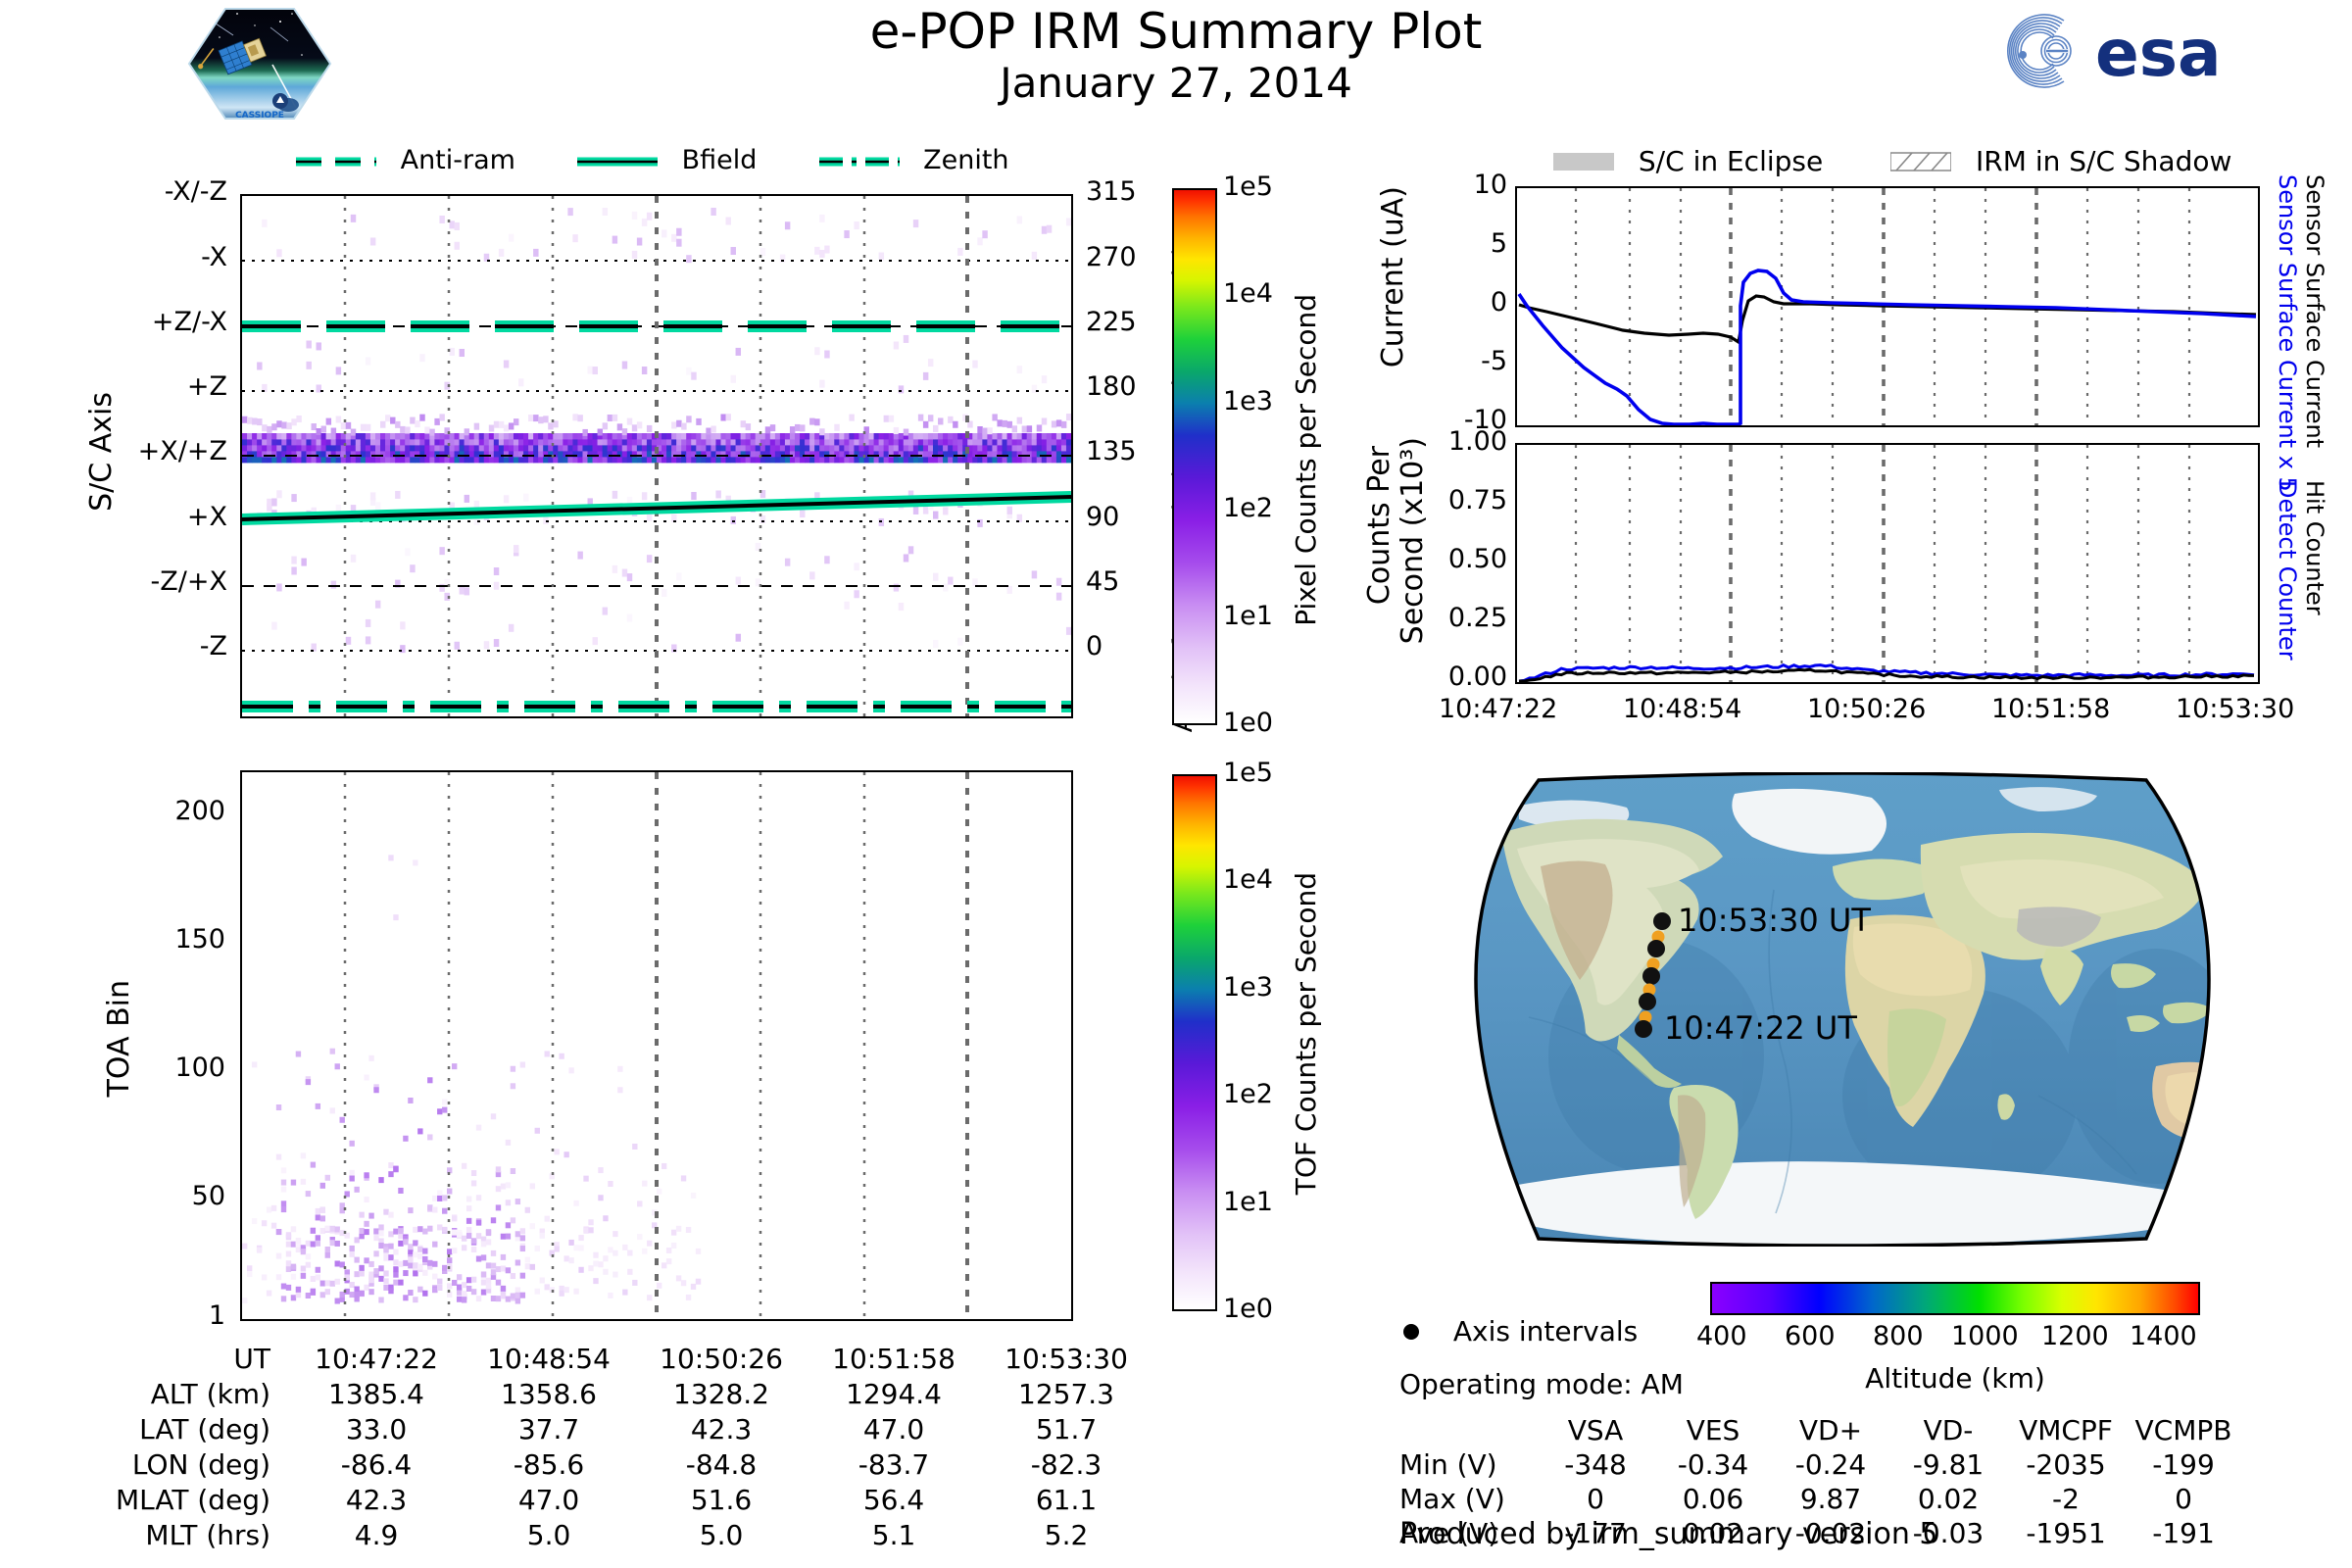 This screenshot has width=2352, height=1568. I want to click on counts-ticklabels: 1.00 0.75 0.50 0.25 0.00, so click(1445, 559).